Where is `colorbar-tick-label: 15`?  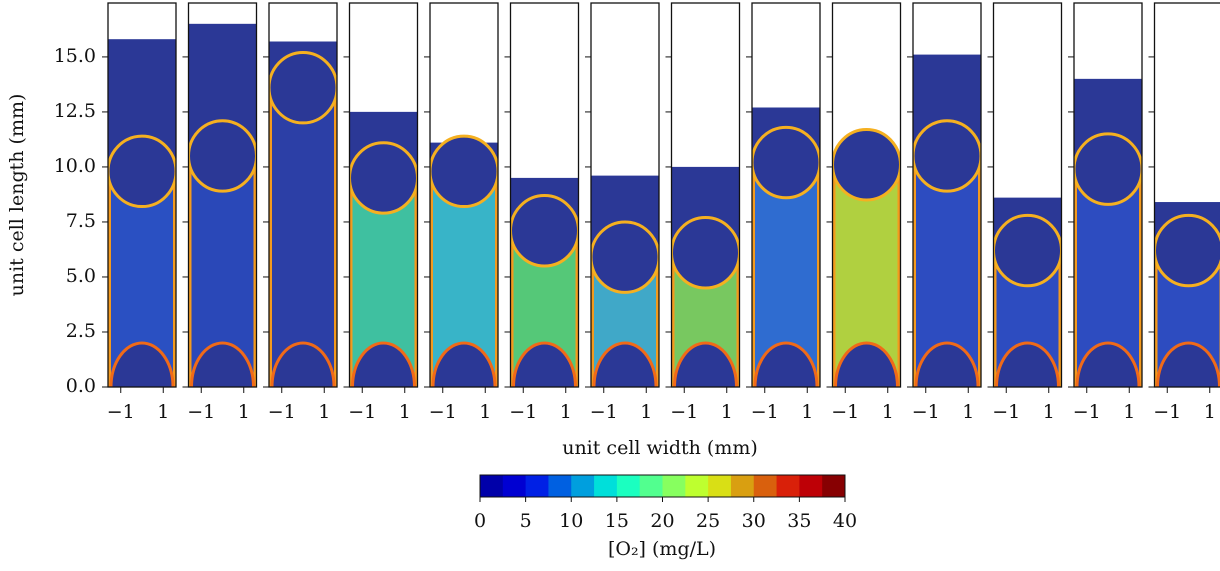 colorbar-tick-label: 15 is located at coordinates (617, 521).